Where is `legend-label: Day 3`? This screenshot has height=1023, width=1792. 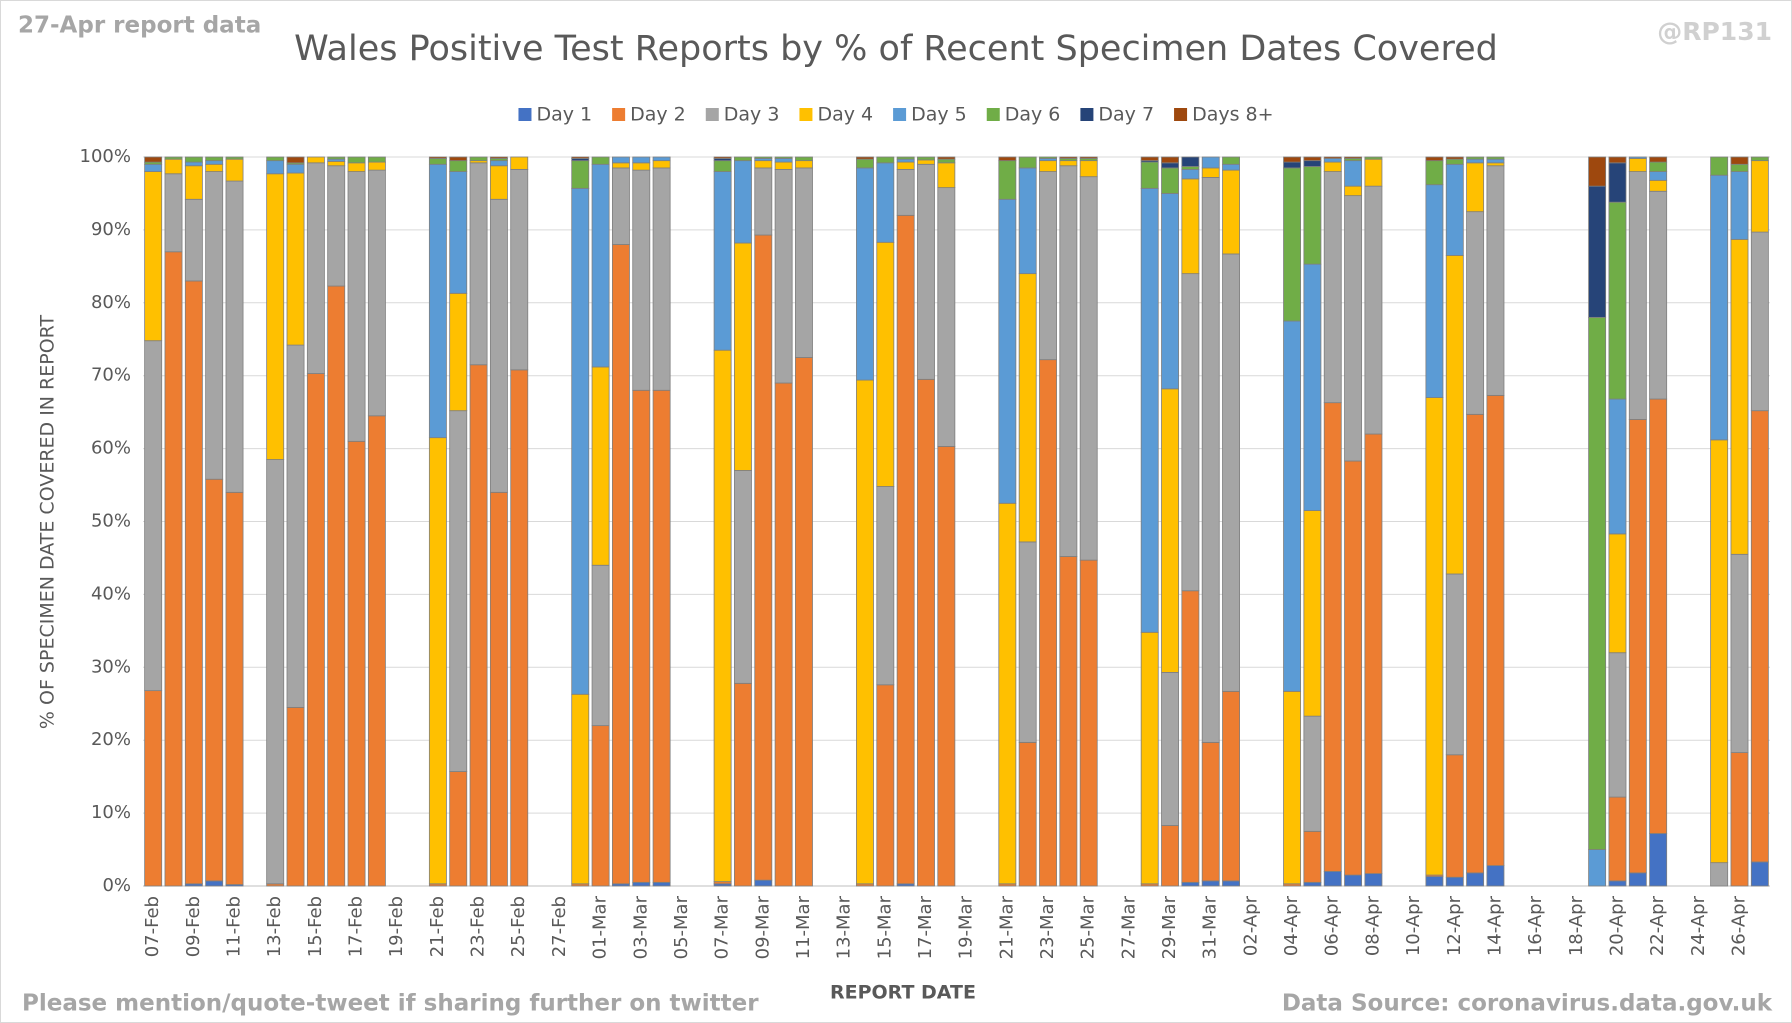 legend-label: Day 3 is located at coordinates (752, 115).